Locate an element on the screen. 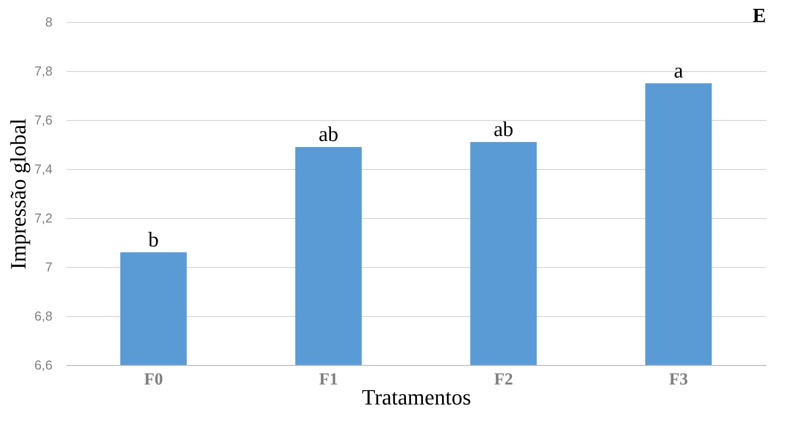 This screenshot has width=804, height=441. y-tick-label: 8 is located at coordinates (48, 22).